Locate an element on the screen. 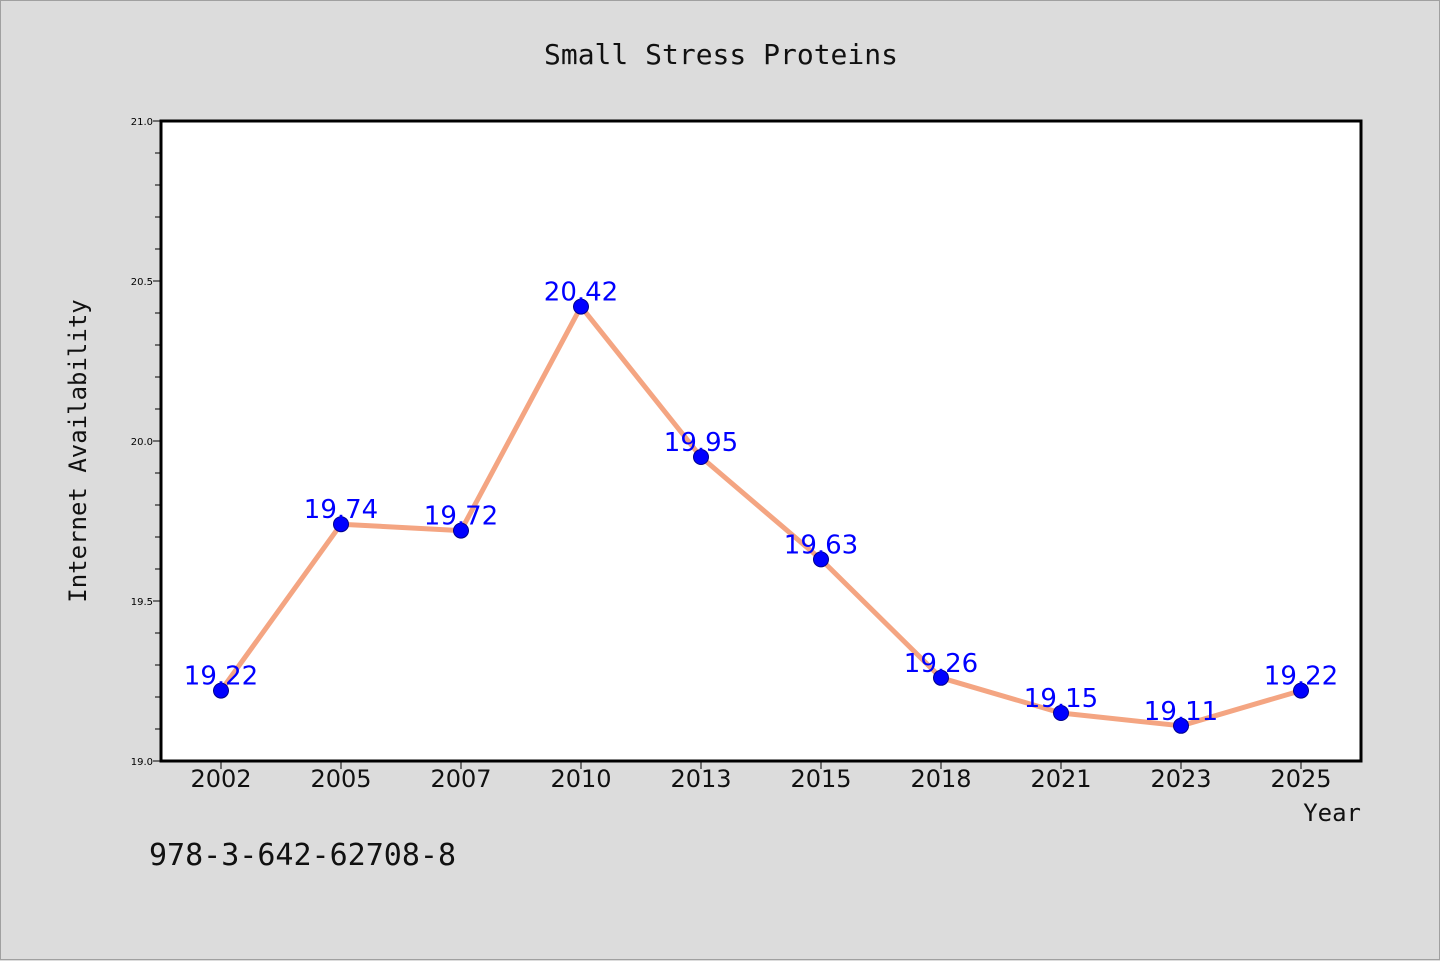 The height and width of the screenshot is (961, 1440). y-axis-label: Internet Availability is located at coordinates (78, 450).